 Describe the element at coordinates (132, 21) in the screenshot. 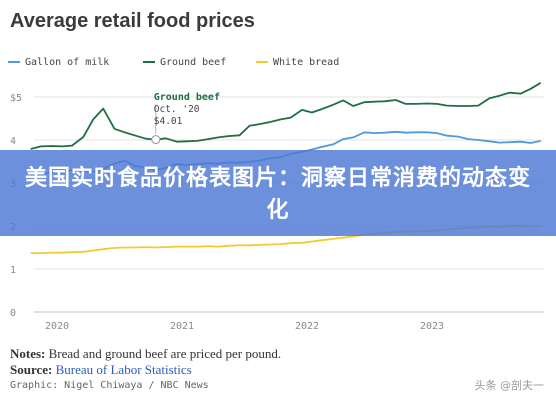

I see `chart-title: Average retail food prices` at that location.